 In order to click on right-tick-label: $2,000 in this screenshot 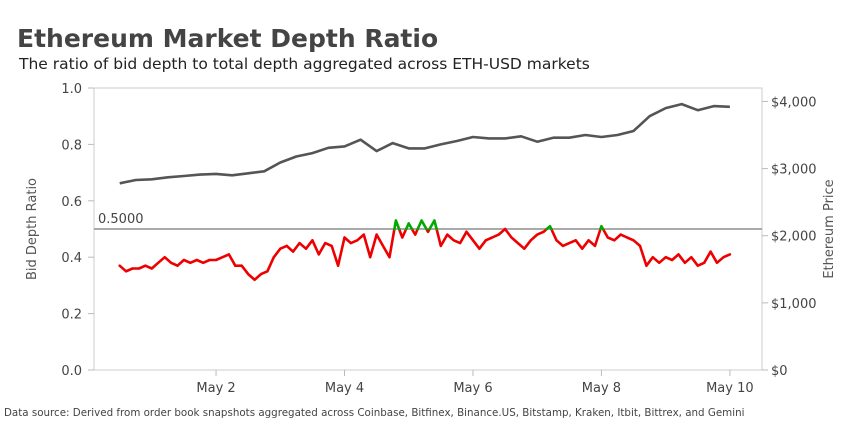, I will do `click(794, 237)`.